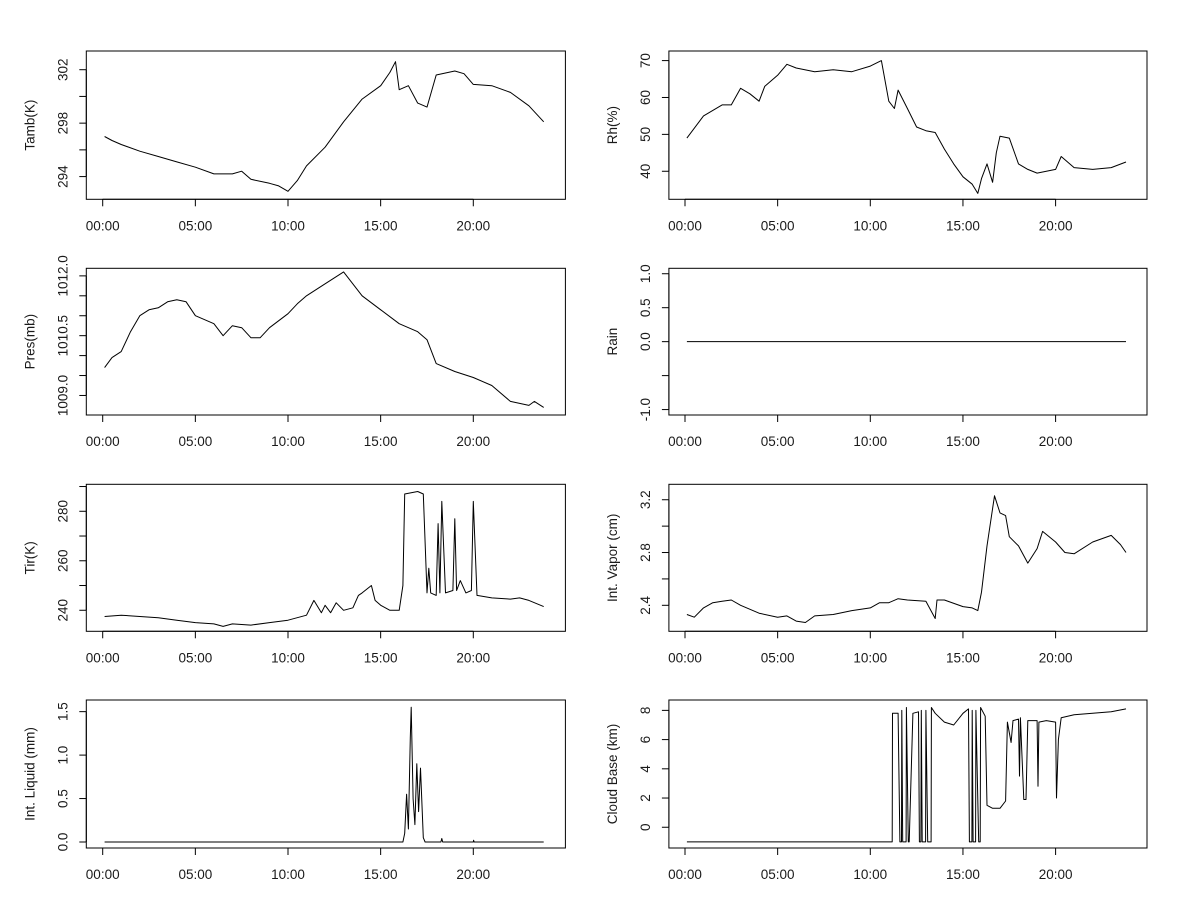 This screenshot has height=900, width=1200. I want to click on y-tick-label: 2.4, so click(645, 604).